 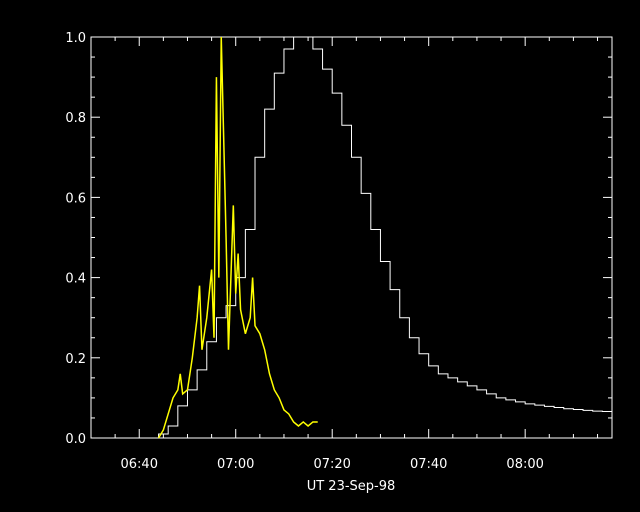 I want to click on x-axis-title: UT 23-Sep-98, so click(x=351, y=486).